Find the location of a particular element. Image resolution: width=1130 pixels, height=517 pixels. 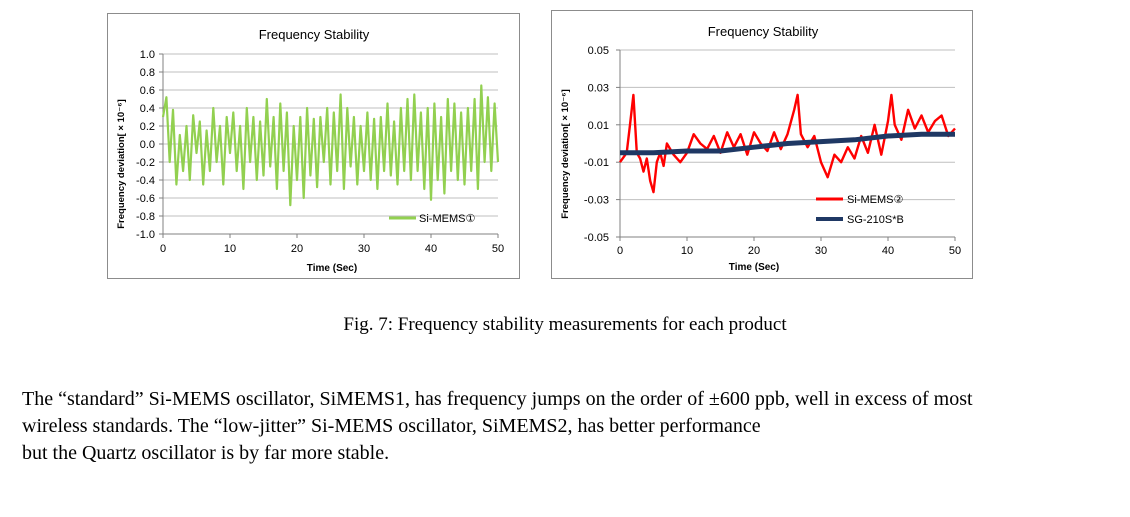

chart1-title: Frequency Stability is located at coordinates (314, 34).